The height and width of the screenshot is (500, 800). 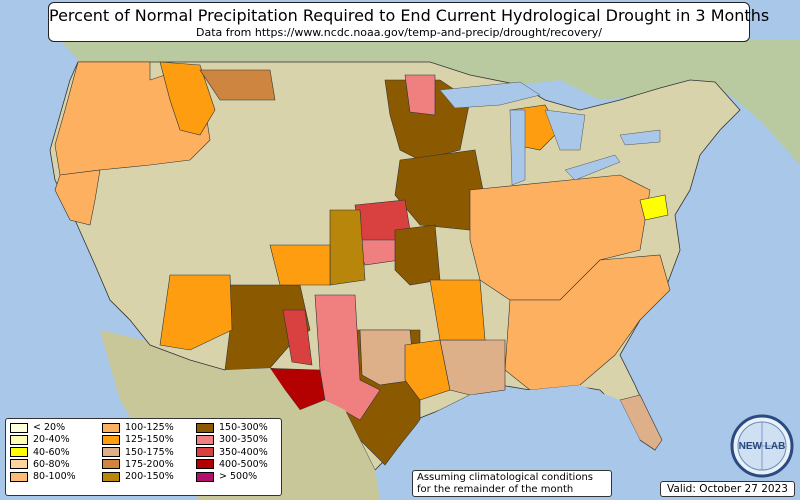 I want to click on legend-column-1: < 20% 20-40% 40-60% 60-80% 80-100%, so click(x=43, y=452).